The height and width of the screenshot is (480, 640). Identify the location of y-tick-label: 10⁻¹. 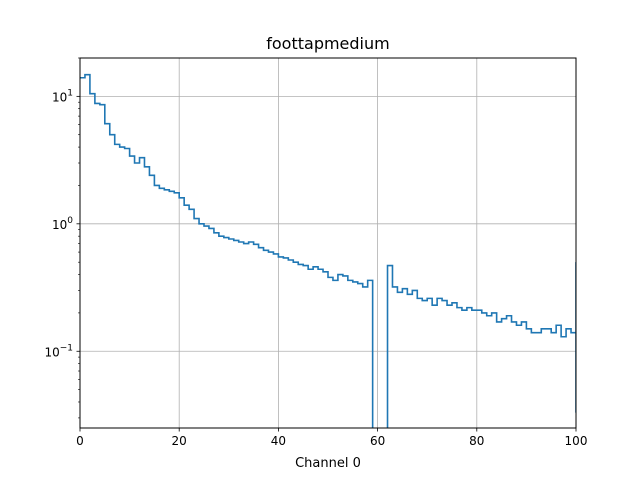
(58, 351).